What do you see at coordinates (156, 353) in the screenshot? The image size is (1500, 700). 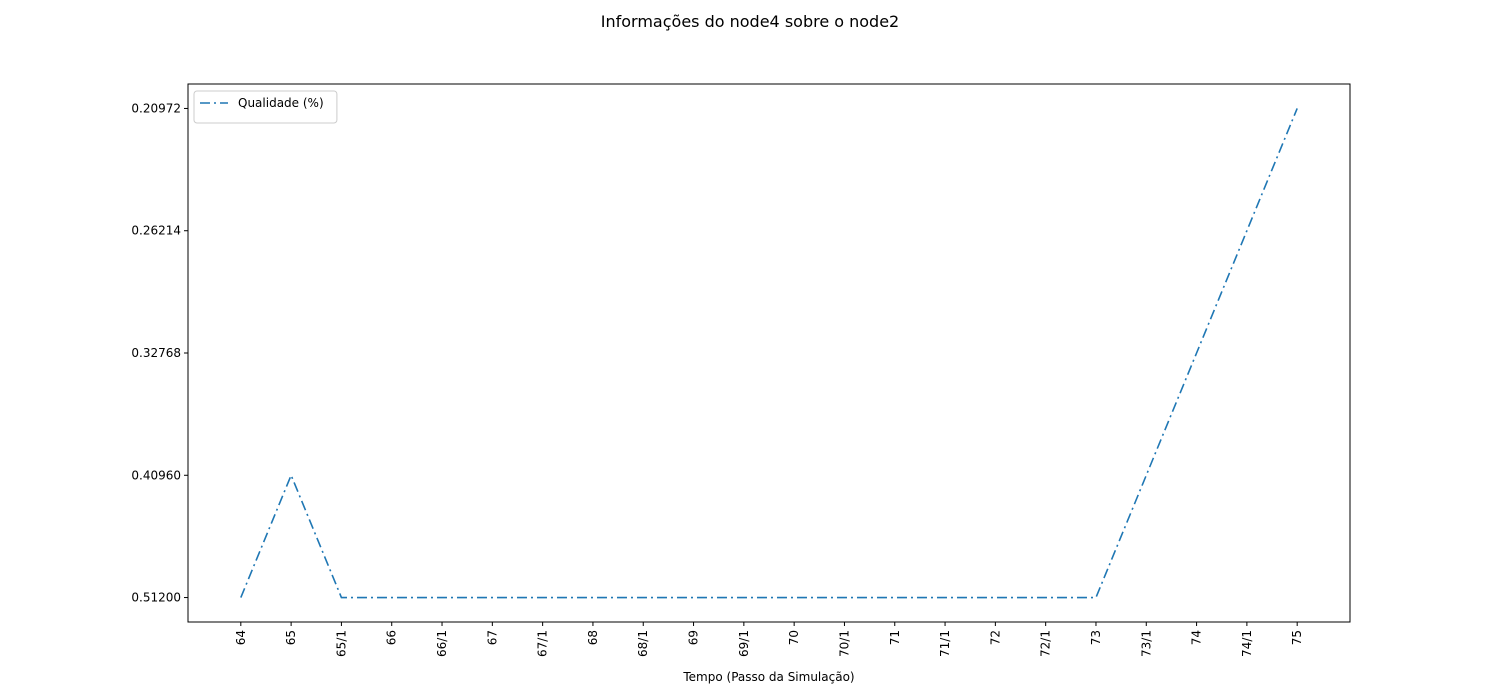 I see `y-tick-label: 0.32768` at bounding box center [156, 353].